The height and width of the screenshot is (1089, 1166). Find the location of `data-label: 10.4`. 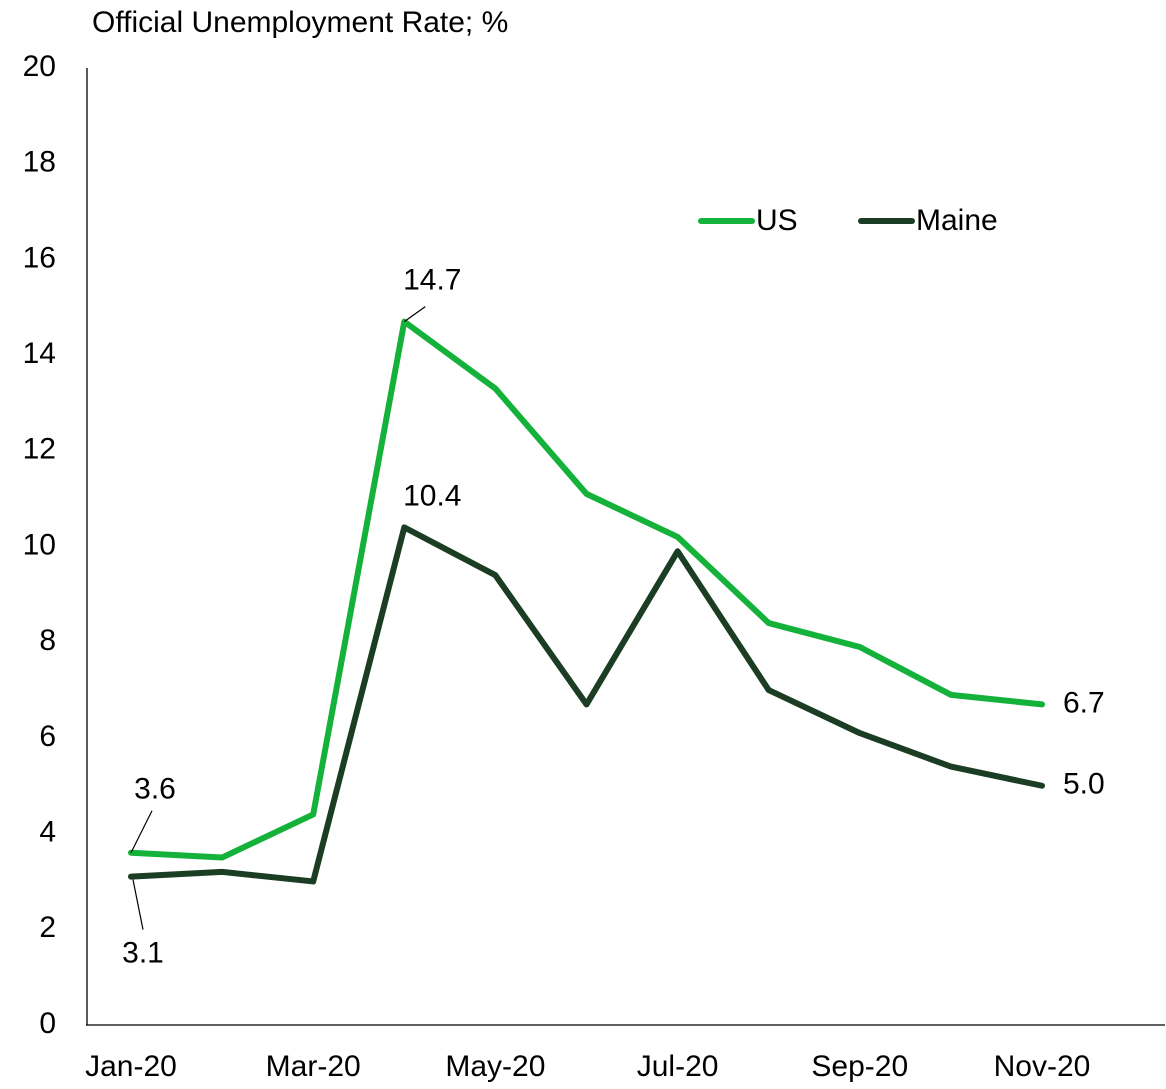

data-label: 10.4 is located at coordinates (432, 495).